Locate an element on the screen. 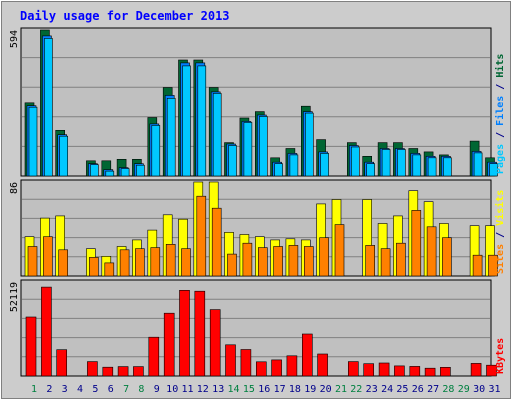 Image resolution: width=512 pixels, height=400 pixels. middle-series-label: Sites / Visits is located at coordinates (500, 232).